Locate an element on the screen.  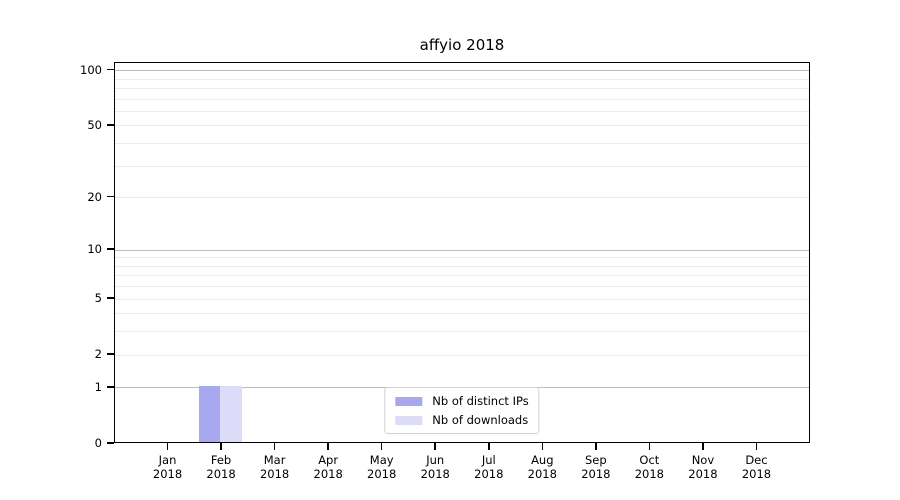
y-tick-label-20: 20 is located at coordinates (94, 196).